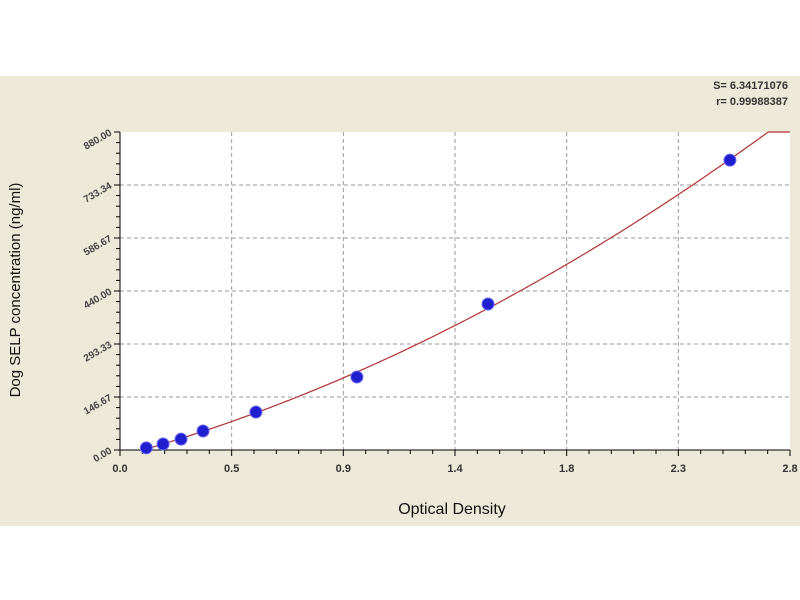  I want to click on y-tick-label: 440.00, so click(98, 298).